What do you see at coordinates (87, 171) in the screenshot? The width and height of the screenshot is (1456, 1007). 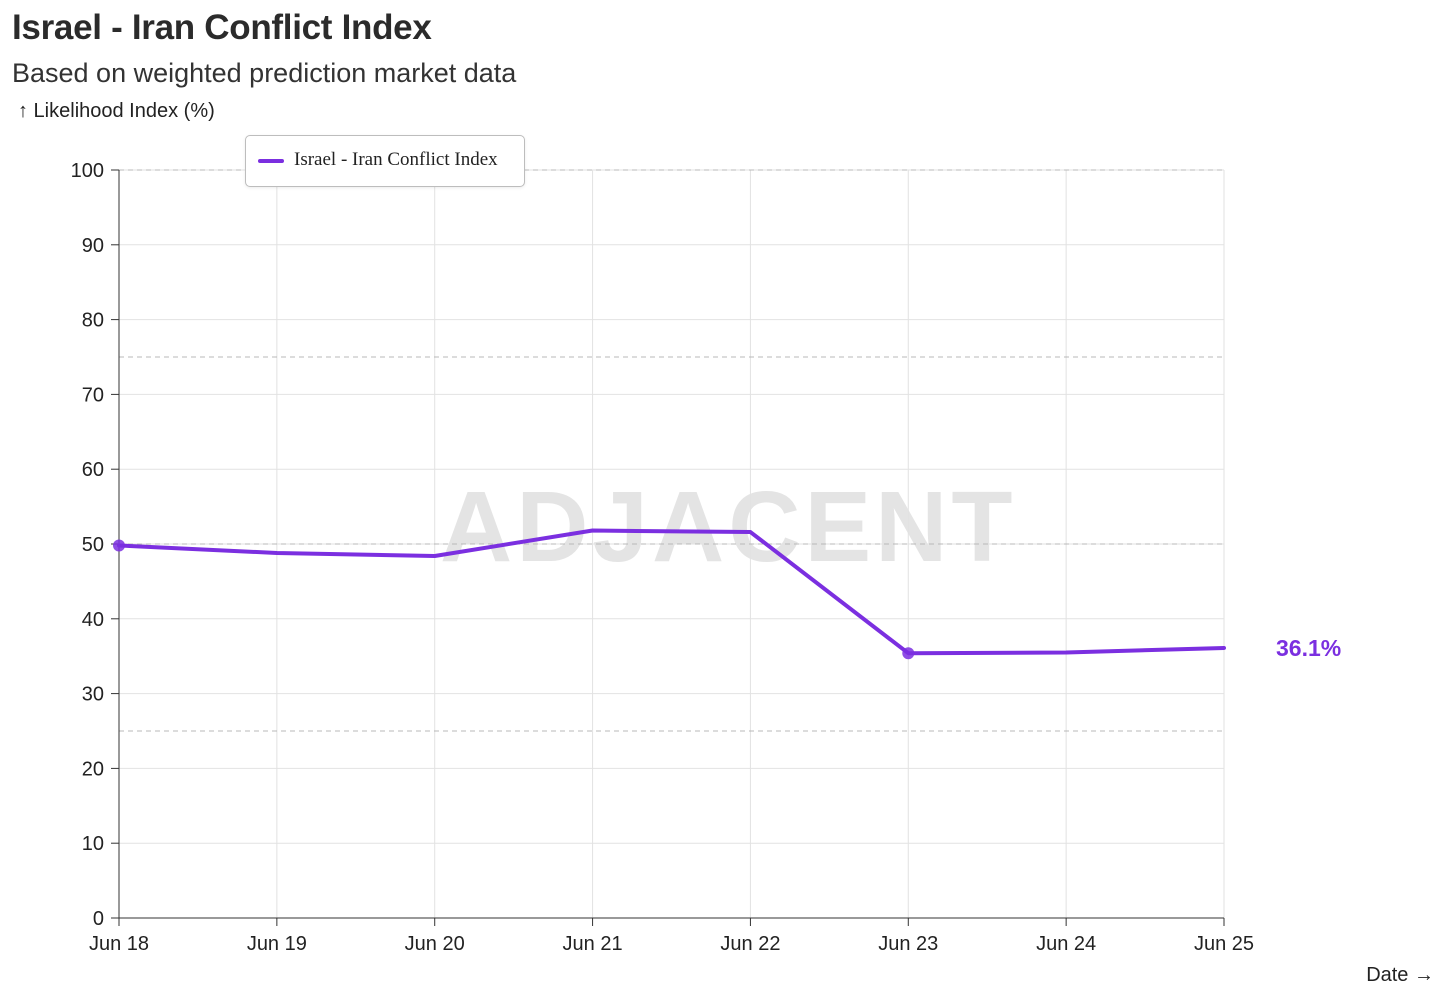 I see `y-tick-label: 100` at bounding box center [87, 171].